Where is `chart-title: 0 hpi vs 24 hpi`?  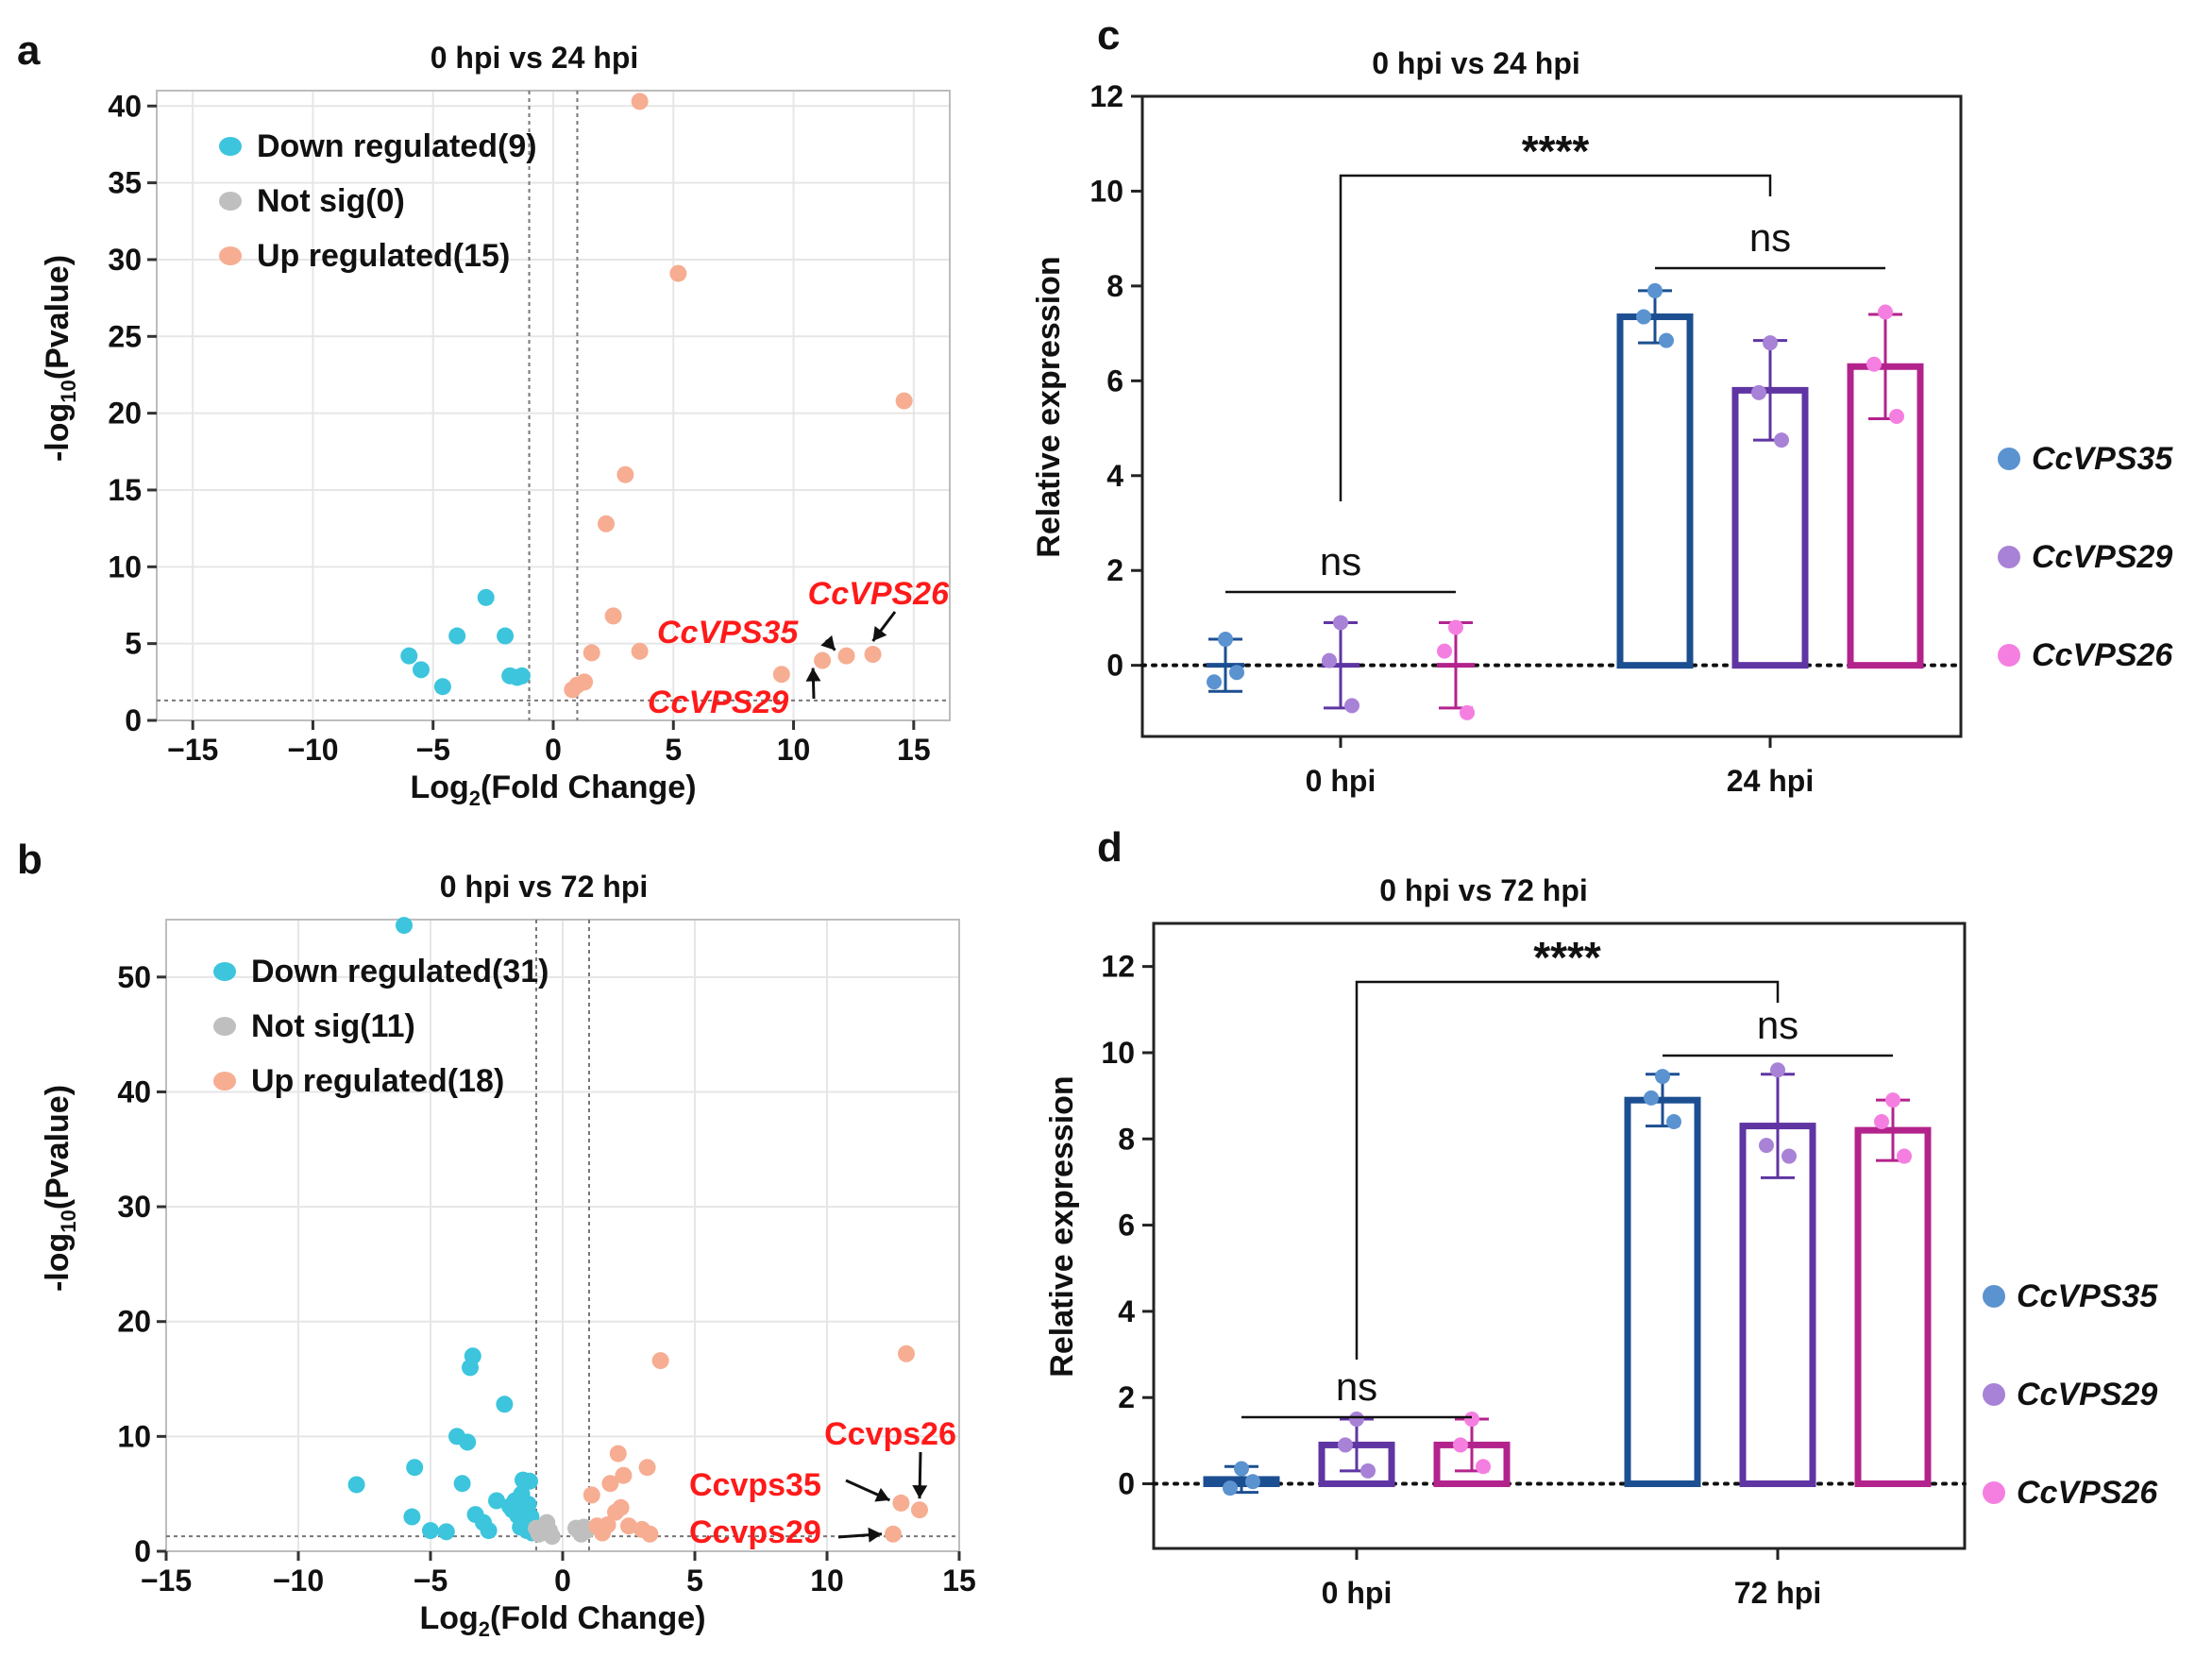
chart-title: 0 hpi vs 24 hpi is located at coordinates (1476, 63).